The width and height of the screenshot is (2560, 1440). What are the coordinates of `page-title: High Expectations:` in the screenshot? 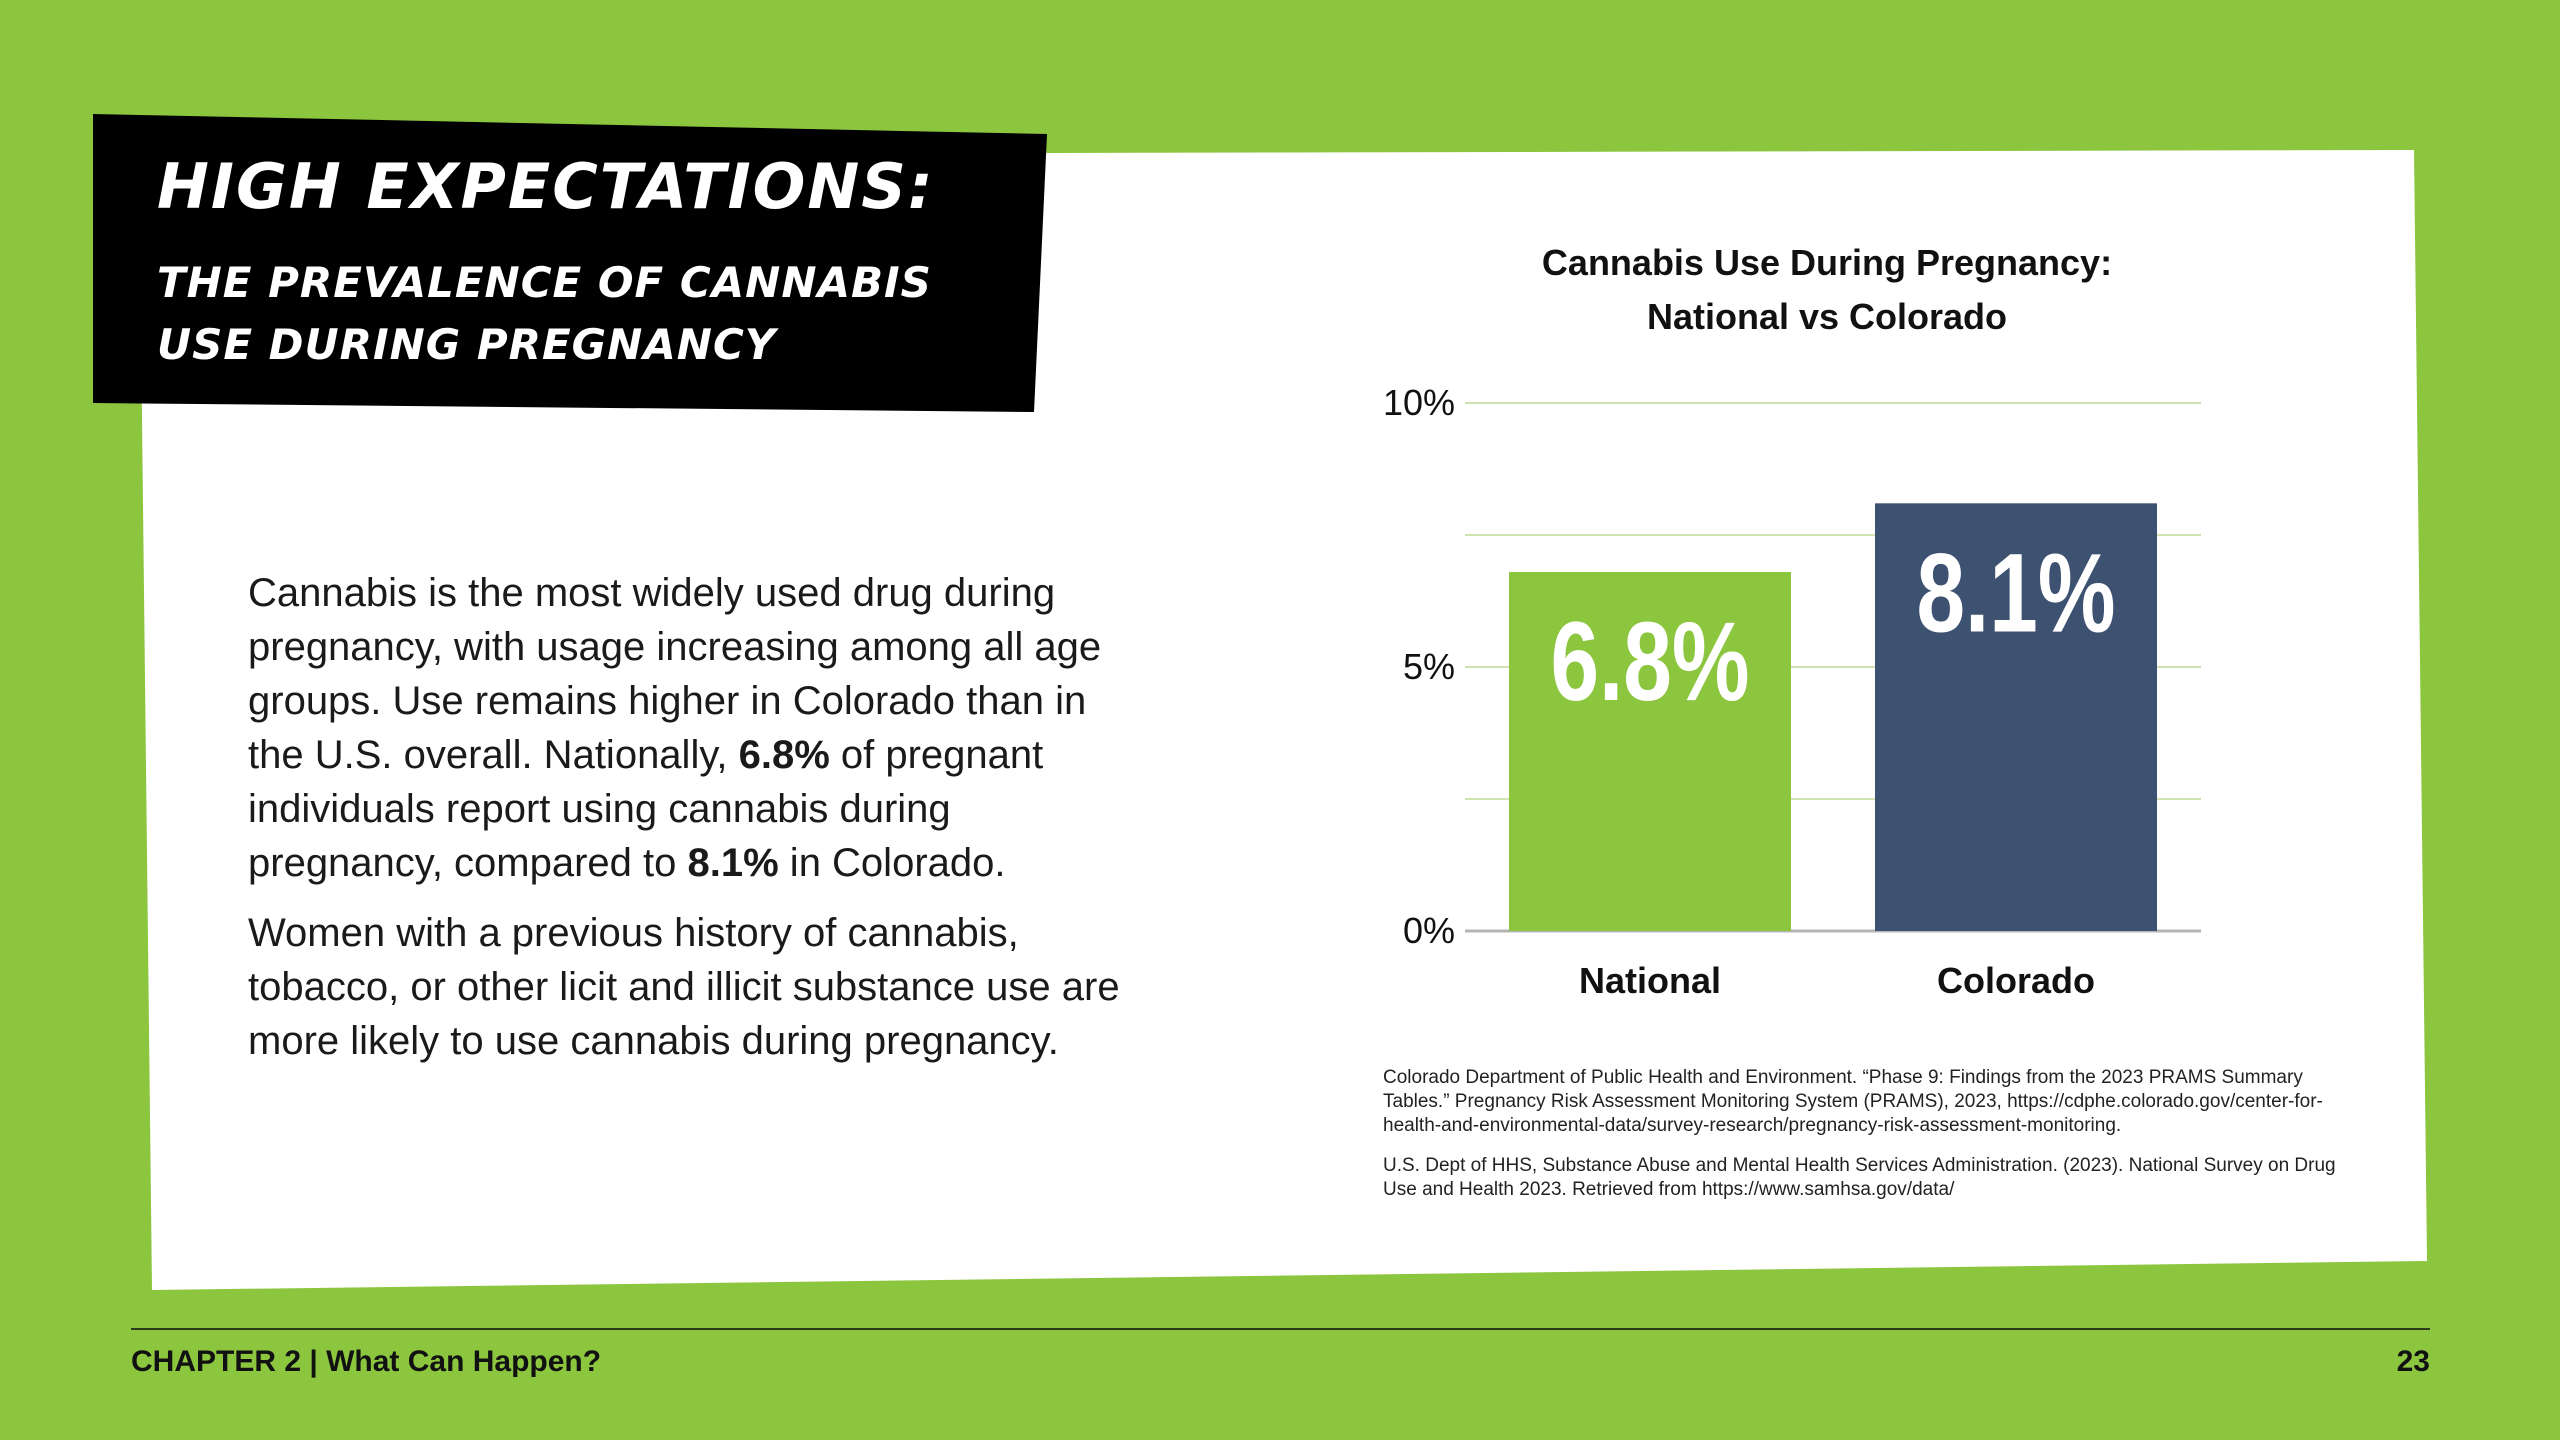 It's located at (546, 186).